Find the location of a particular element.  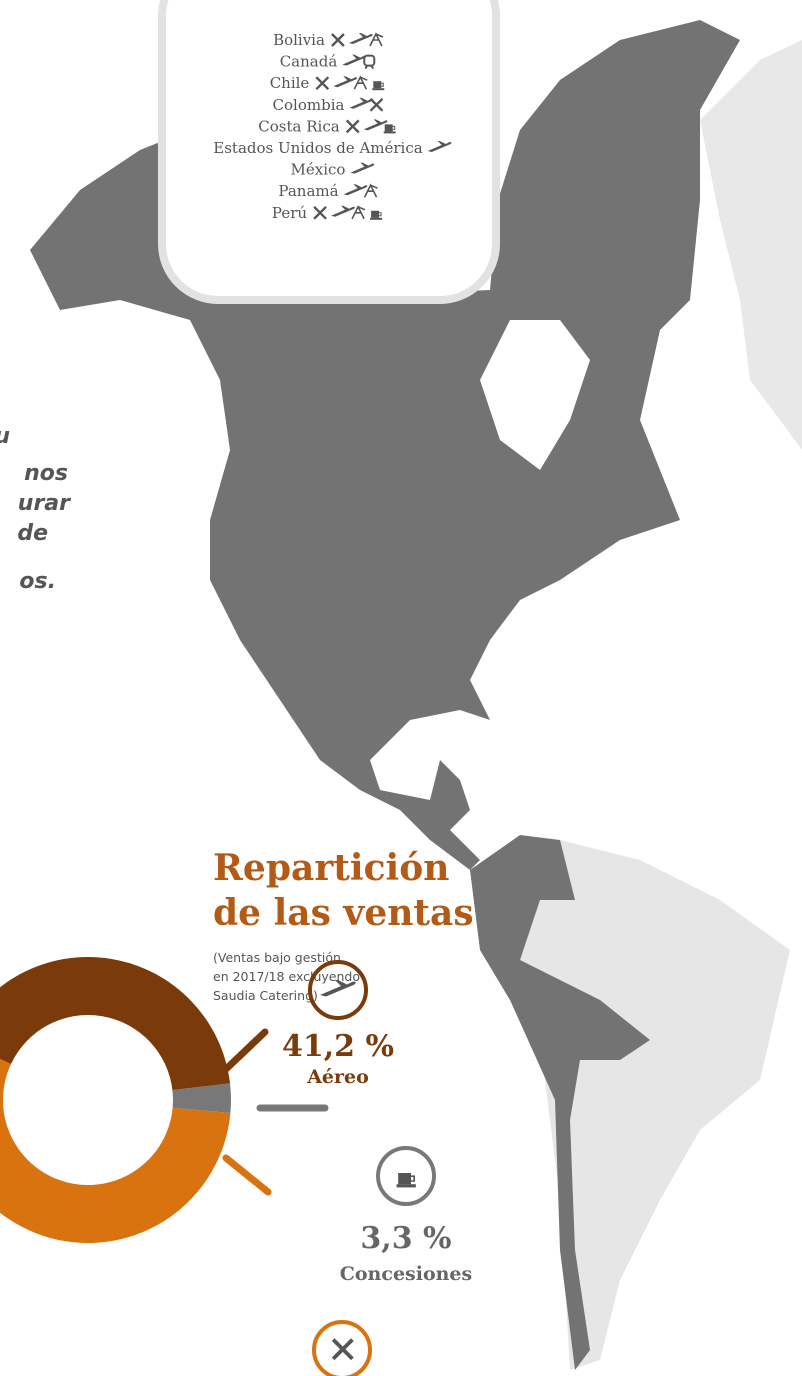

quote-text: u is located at coordinates (5, 436).